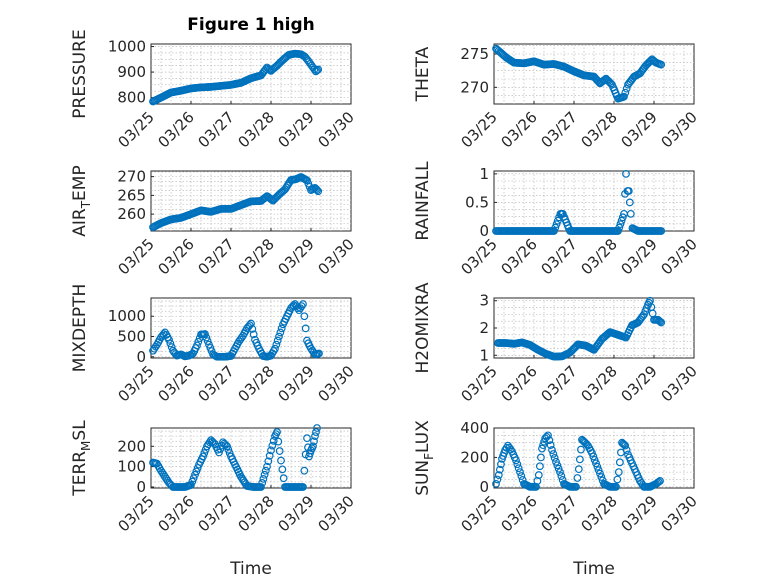 The width and height of the screenshot is (778, 583). What do you see at coordinates (484, 355) in the screenshot?
I see `y-tick-label: 1` at bounding box center [484, 355].